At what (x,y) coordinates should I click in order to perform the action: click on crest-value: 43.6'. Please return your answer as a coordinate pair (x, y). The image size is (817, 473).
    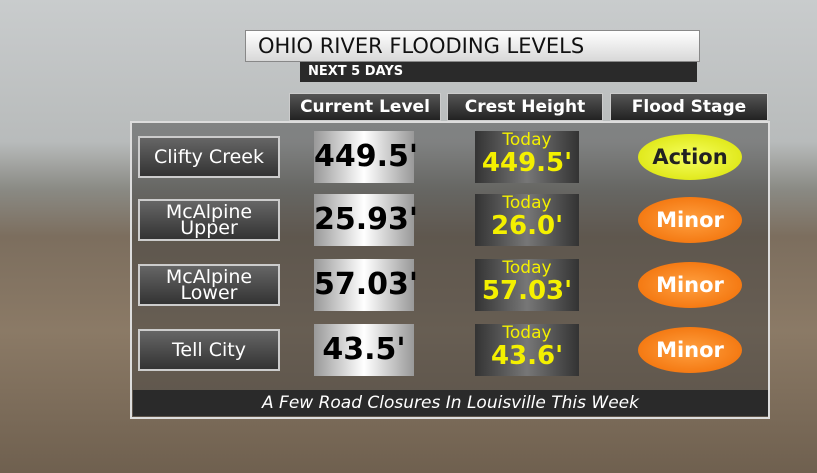
    Looking at the image, I should click on (527, 356).